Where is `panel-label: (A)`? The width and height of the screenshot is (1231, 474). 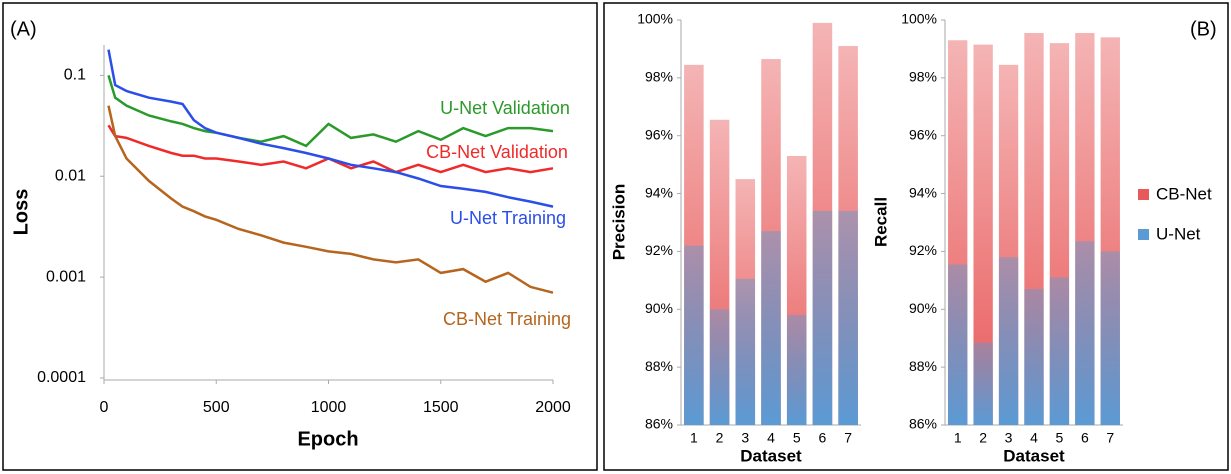 panel-label: (A) is located at coordinates (23, 29).